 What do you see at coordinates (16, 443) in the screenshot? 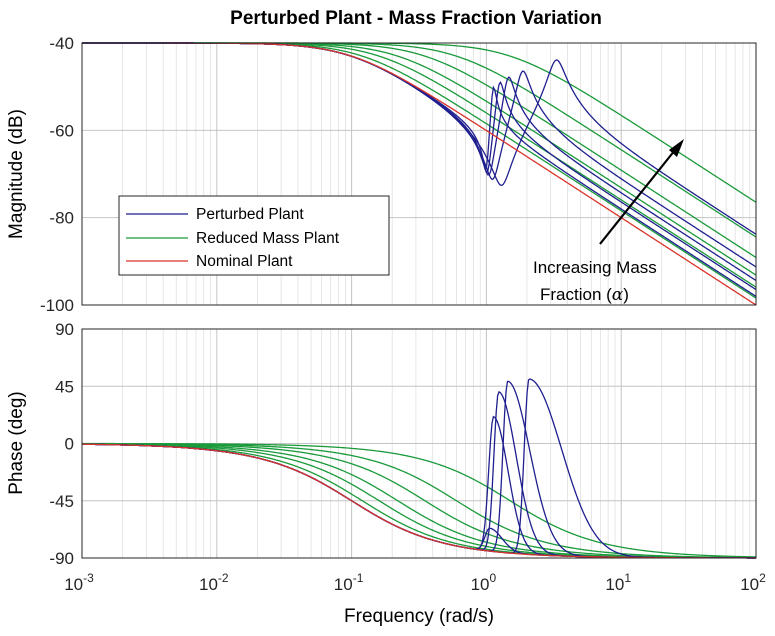
I see `phase-ylabel: Phase (deg)` at bounding box center [16, 443].